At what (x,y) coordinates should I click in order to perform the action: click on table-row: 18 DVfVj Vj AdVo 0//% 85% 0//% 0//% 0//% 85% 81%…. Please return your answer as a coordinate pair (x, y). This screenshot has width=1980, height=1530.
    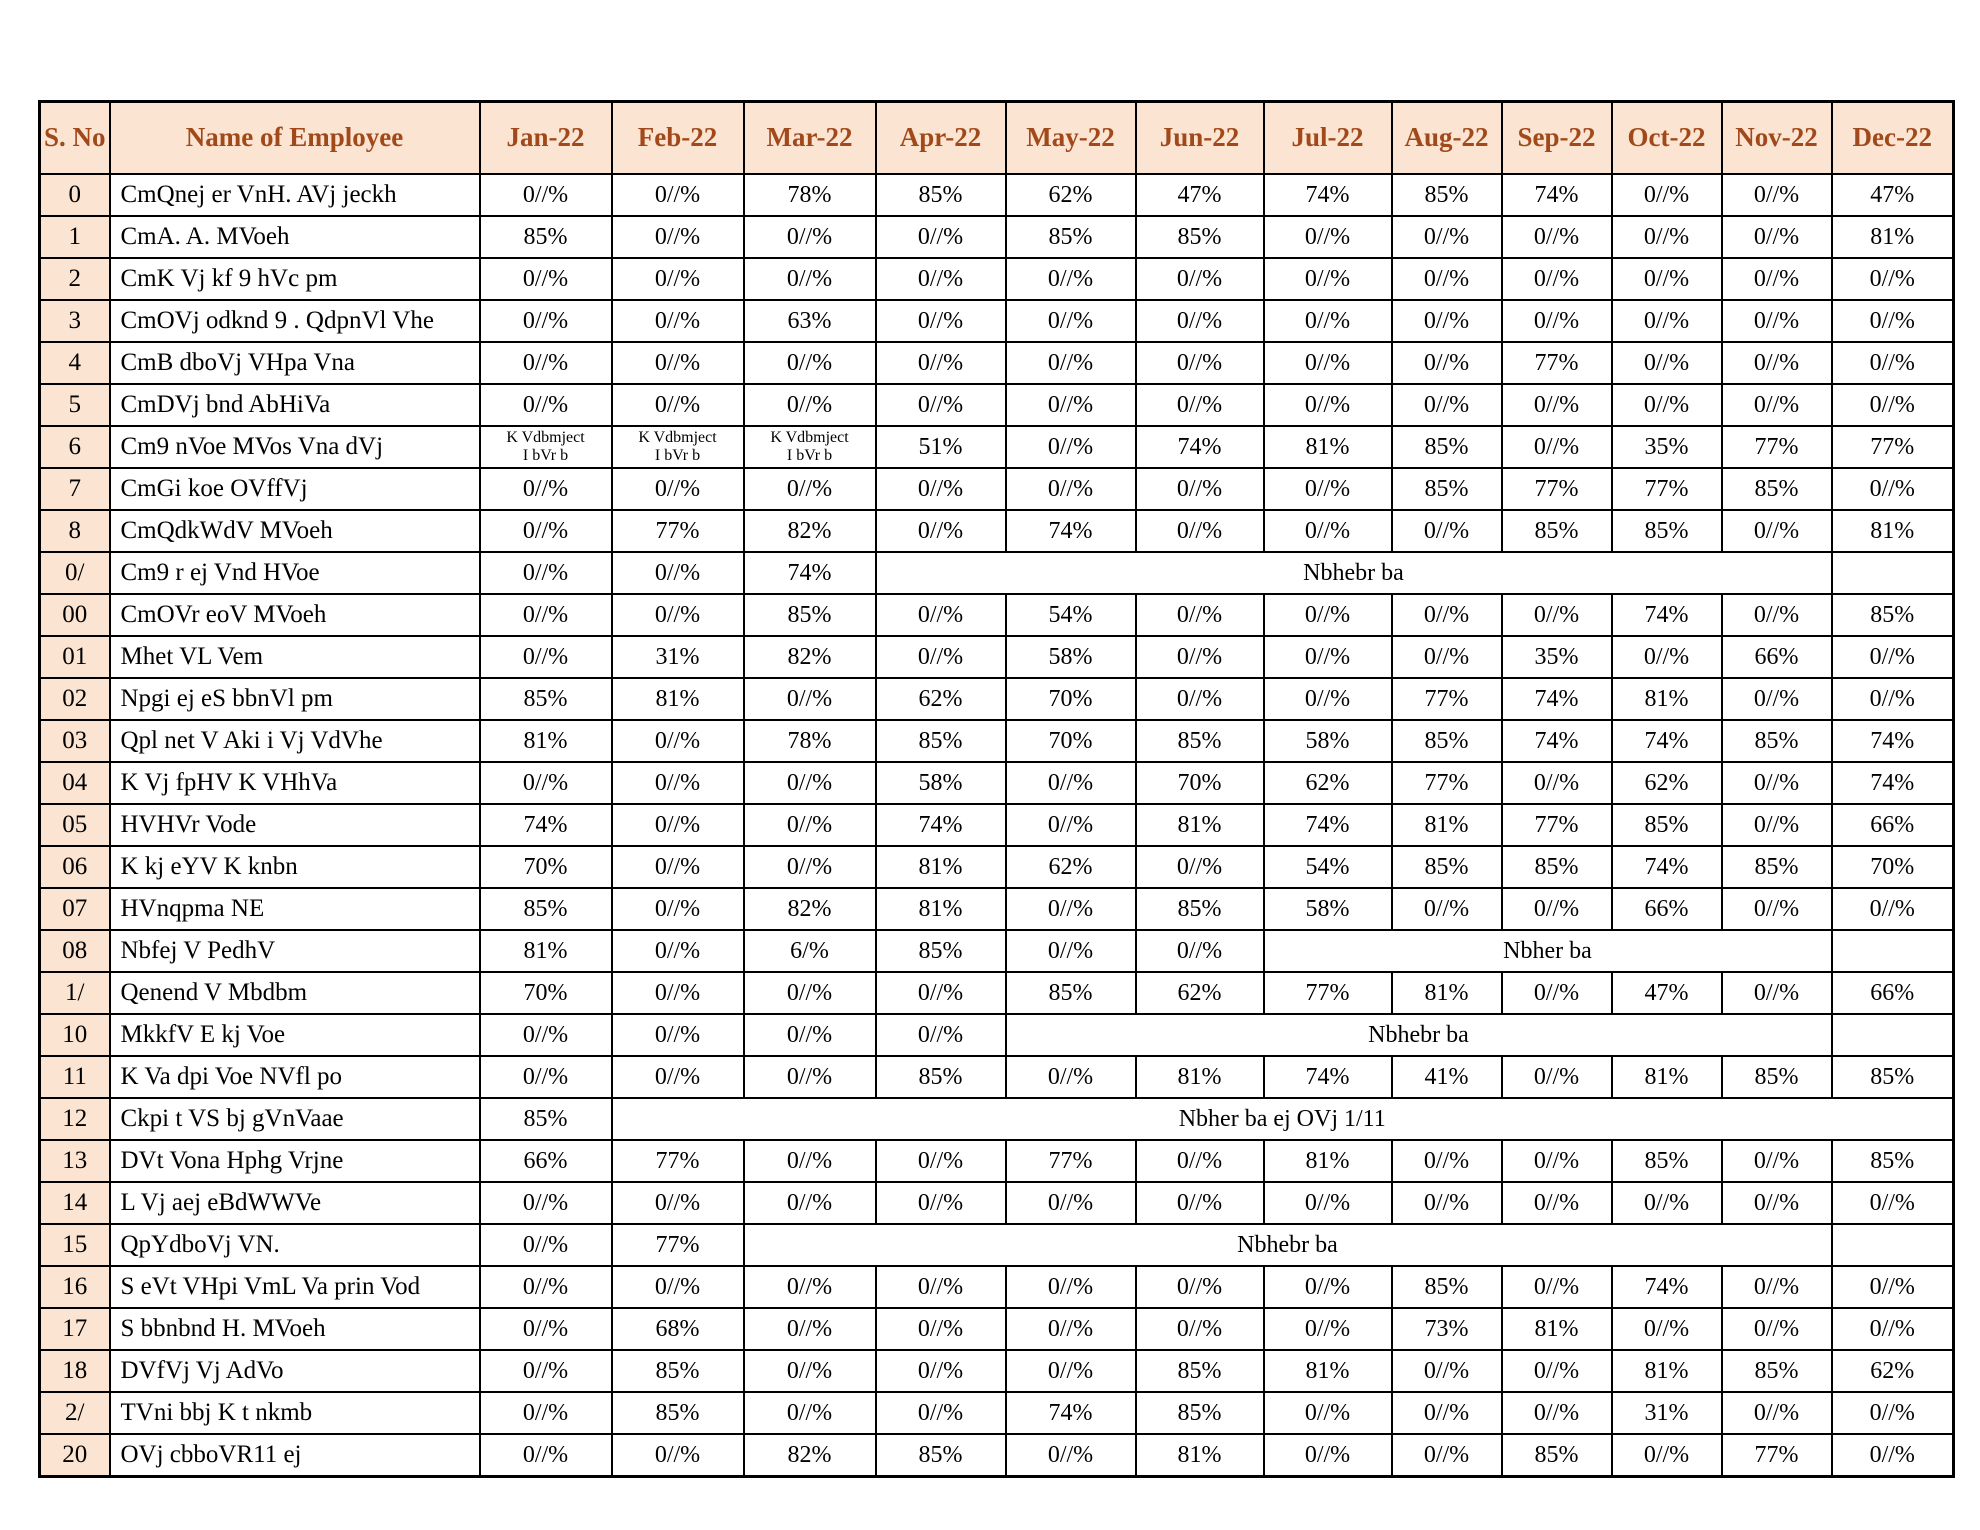
    Looking at the image, I should click on (996, 1371).